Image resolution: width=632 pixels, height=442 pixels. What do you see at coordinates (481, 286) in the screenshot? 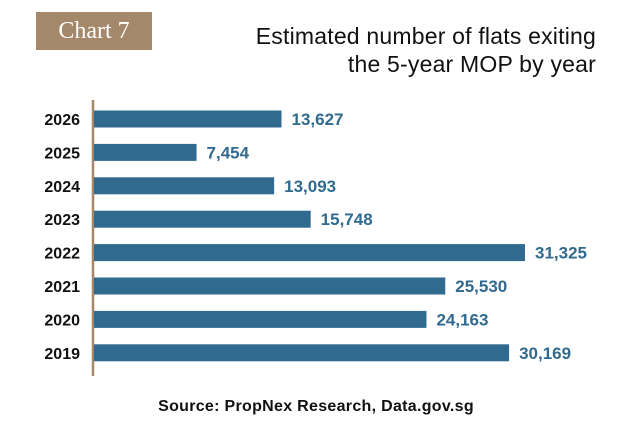
I see `data-label-2021: 25,530` at bounding box center [481, 286].